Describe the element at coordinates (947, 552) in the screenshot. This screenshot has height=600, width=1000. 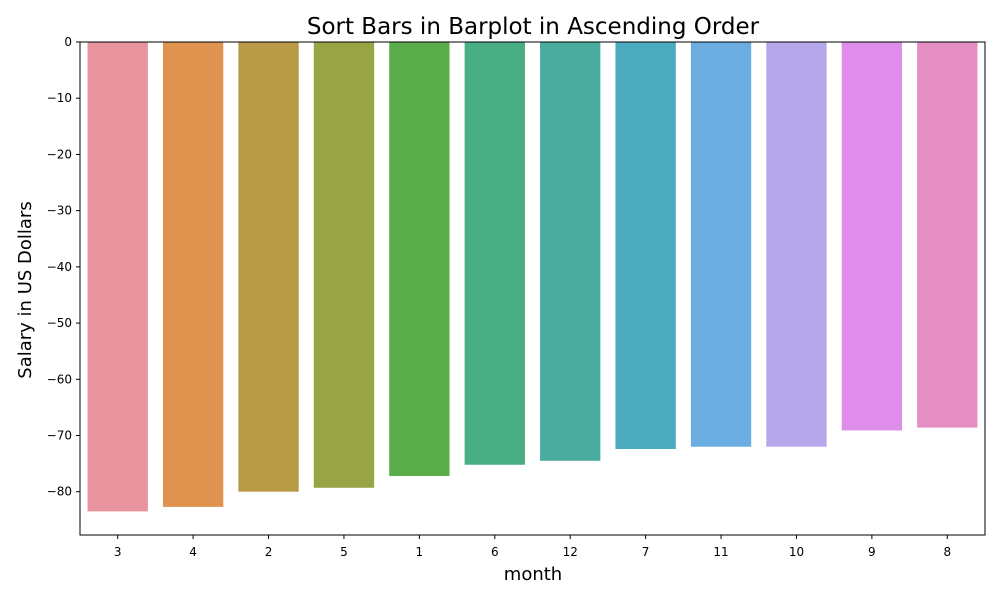
I see `x-tick-label: 8` at that location.